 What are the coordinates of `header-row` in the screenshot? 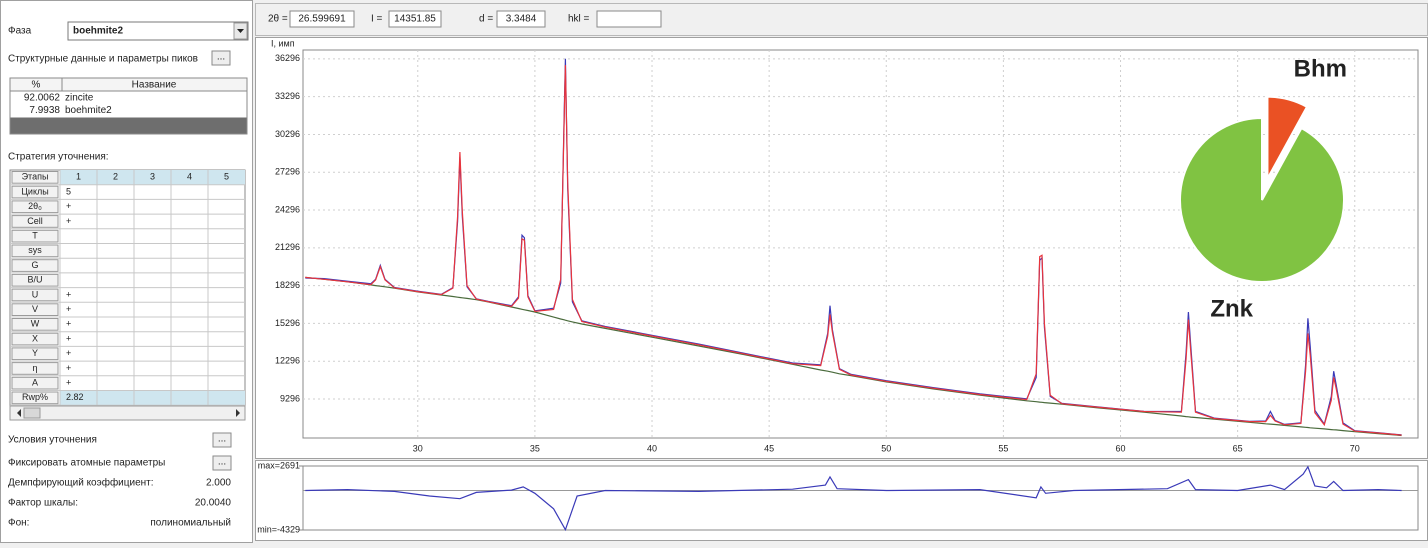 It's located at (152, 177).